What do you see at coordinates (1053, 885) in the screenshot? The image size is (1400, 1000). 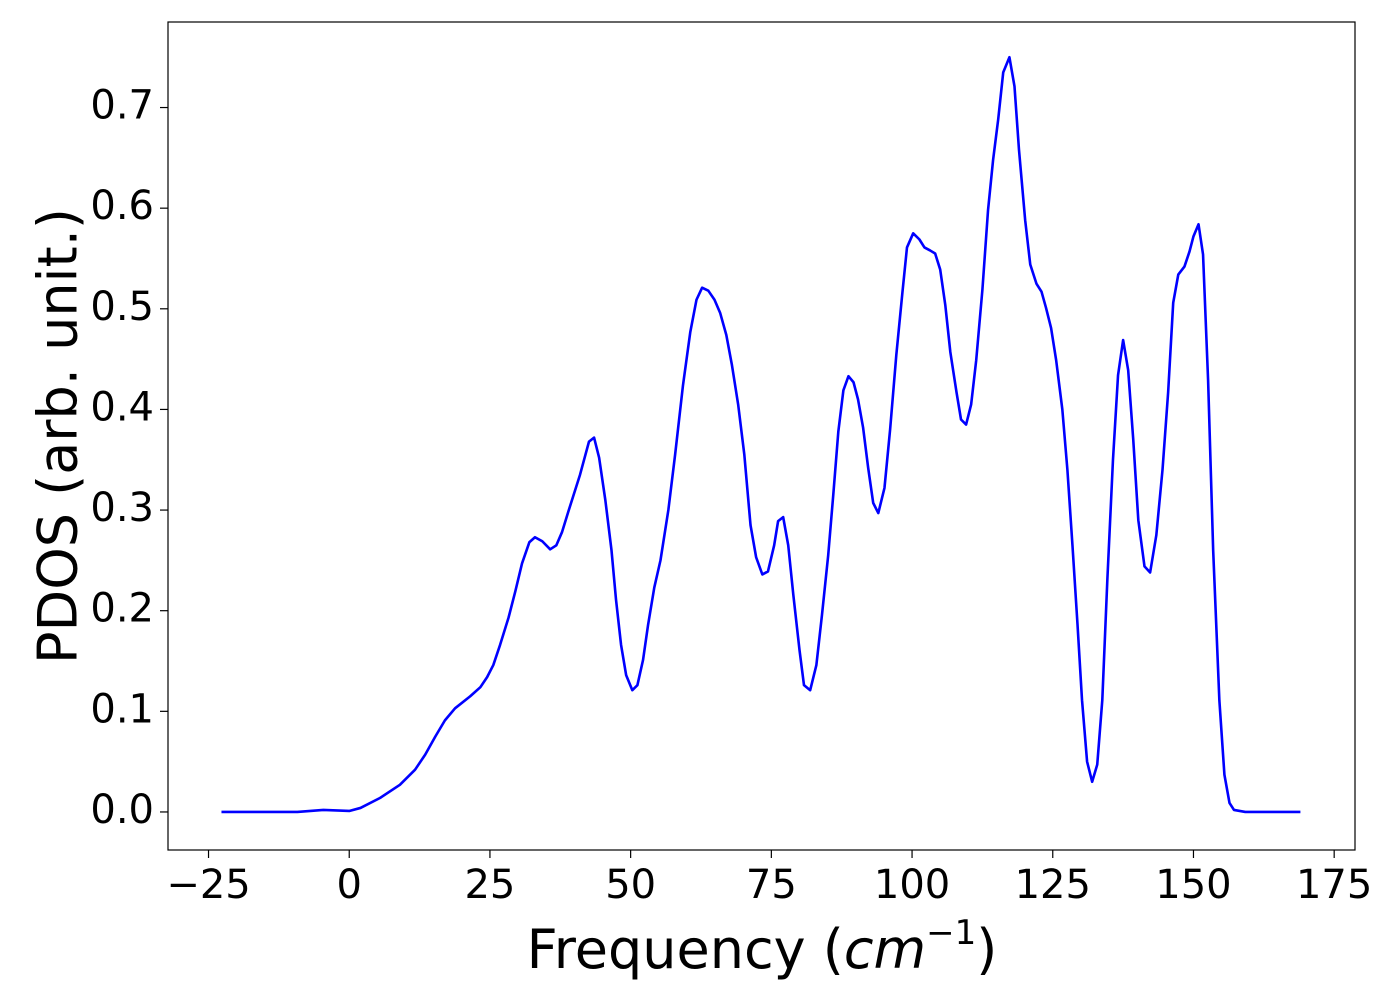 I see `x-tick-label: 125` at bounding box center [1053, 885].